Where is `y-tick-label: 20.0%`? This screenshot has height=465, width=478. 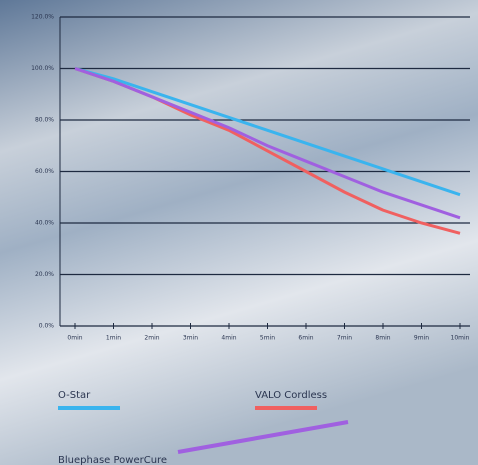 y-tick-label: 20.0% is located at coordinates (44, 274).